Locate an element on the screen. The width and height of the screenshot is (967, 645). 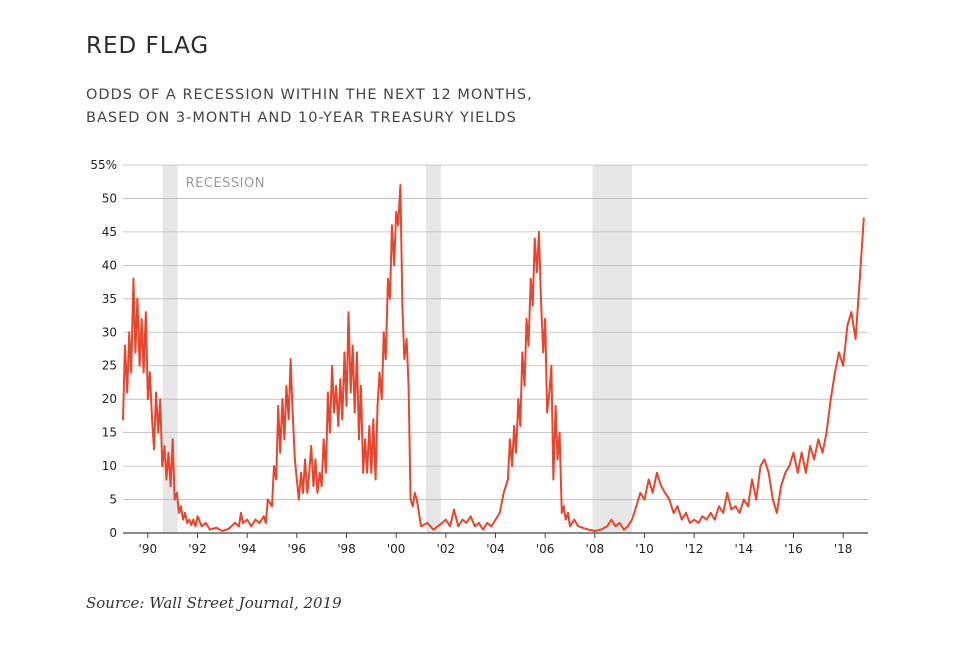
x-tick-label: '08 is located at coordinates (595, 549).